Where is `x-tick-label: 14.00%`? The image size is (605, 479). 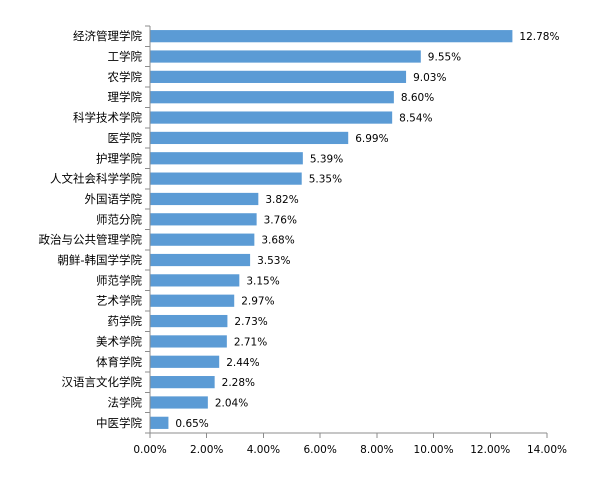
x-tick-label: 14.00% is located at coordinates (547, 450).